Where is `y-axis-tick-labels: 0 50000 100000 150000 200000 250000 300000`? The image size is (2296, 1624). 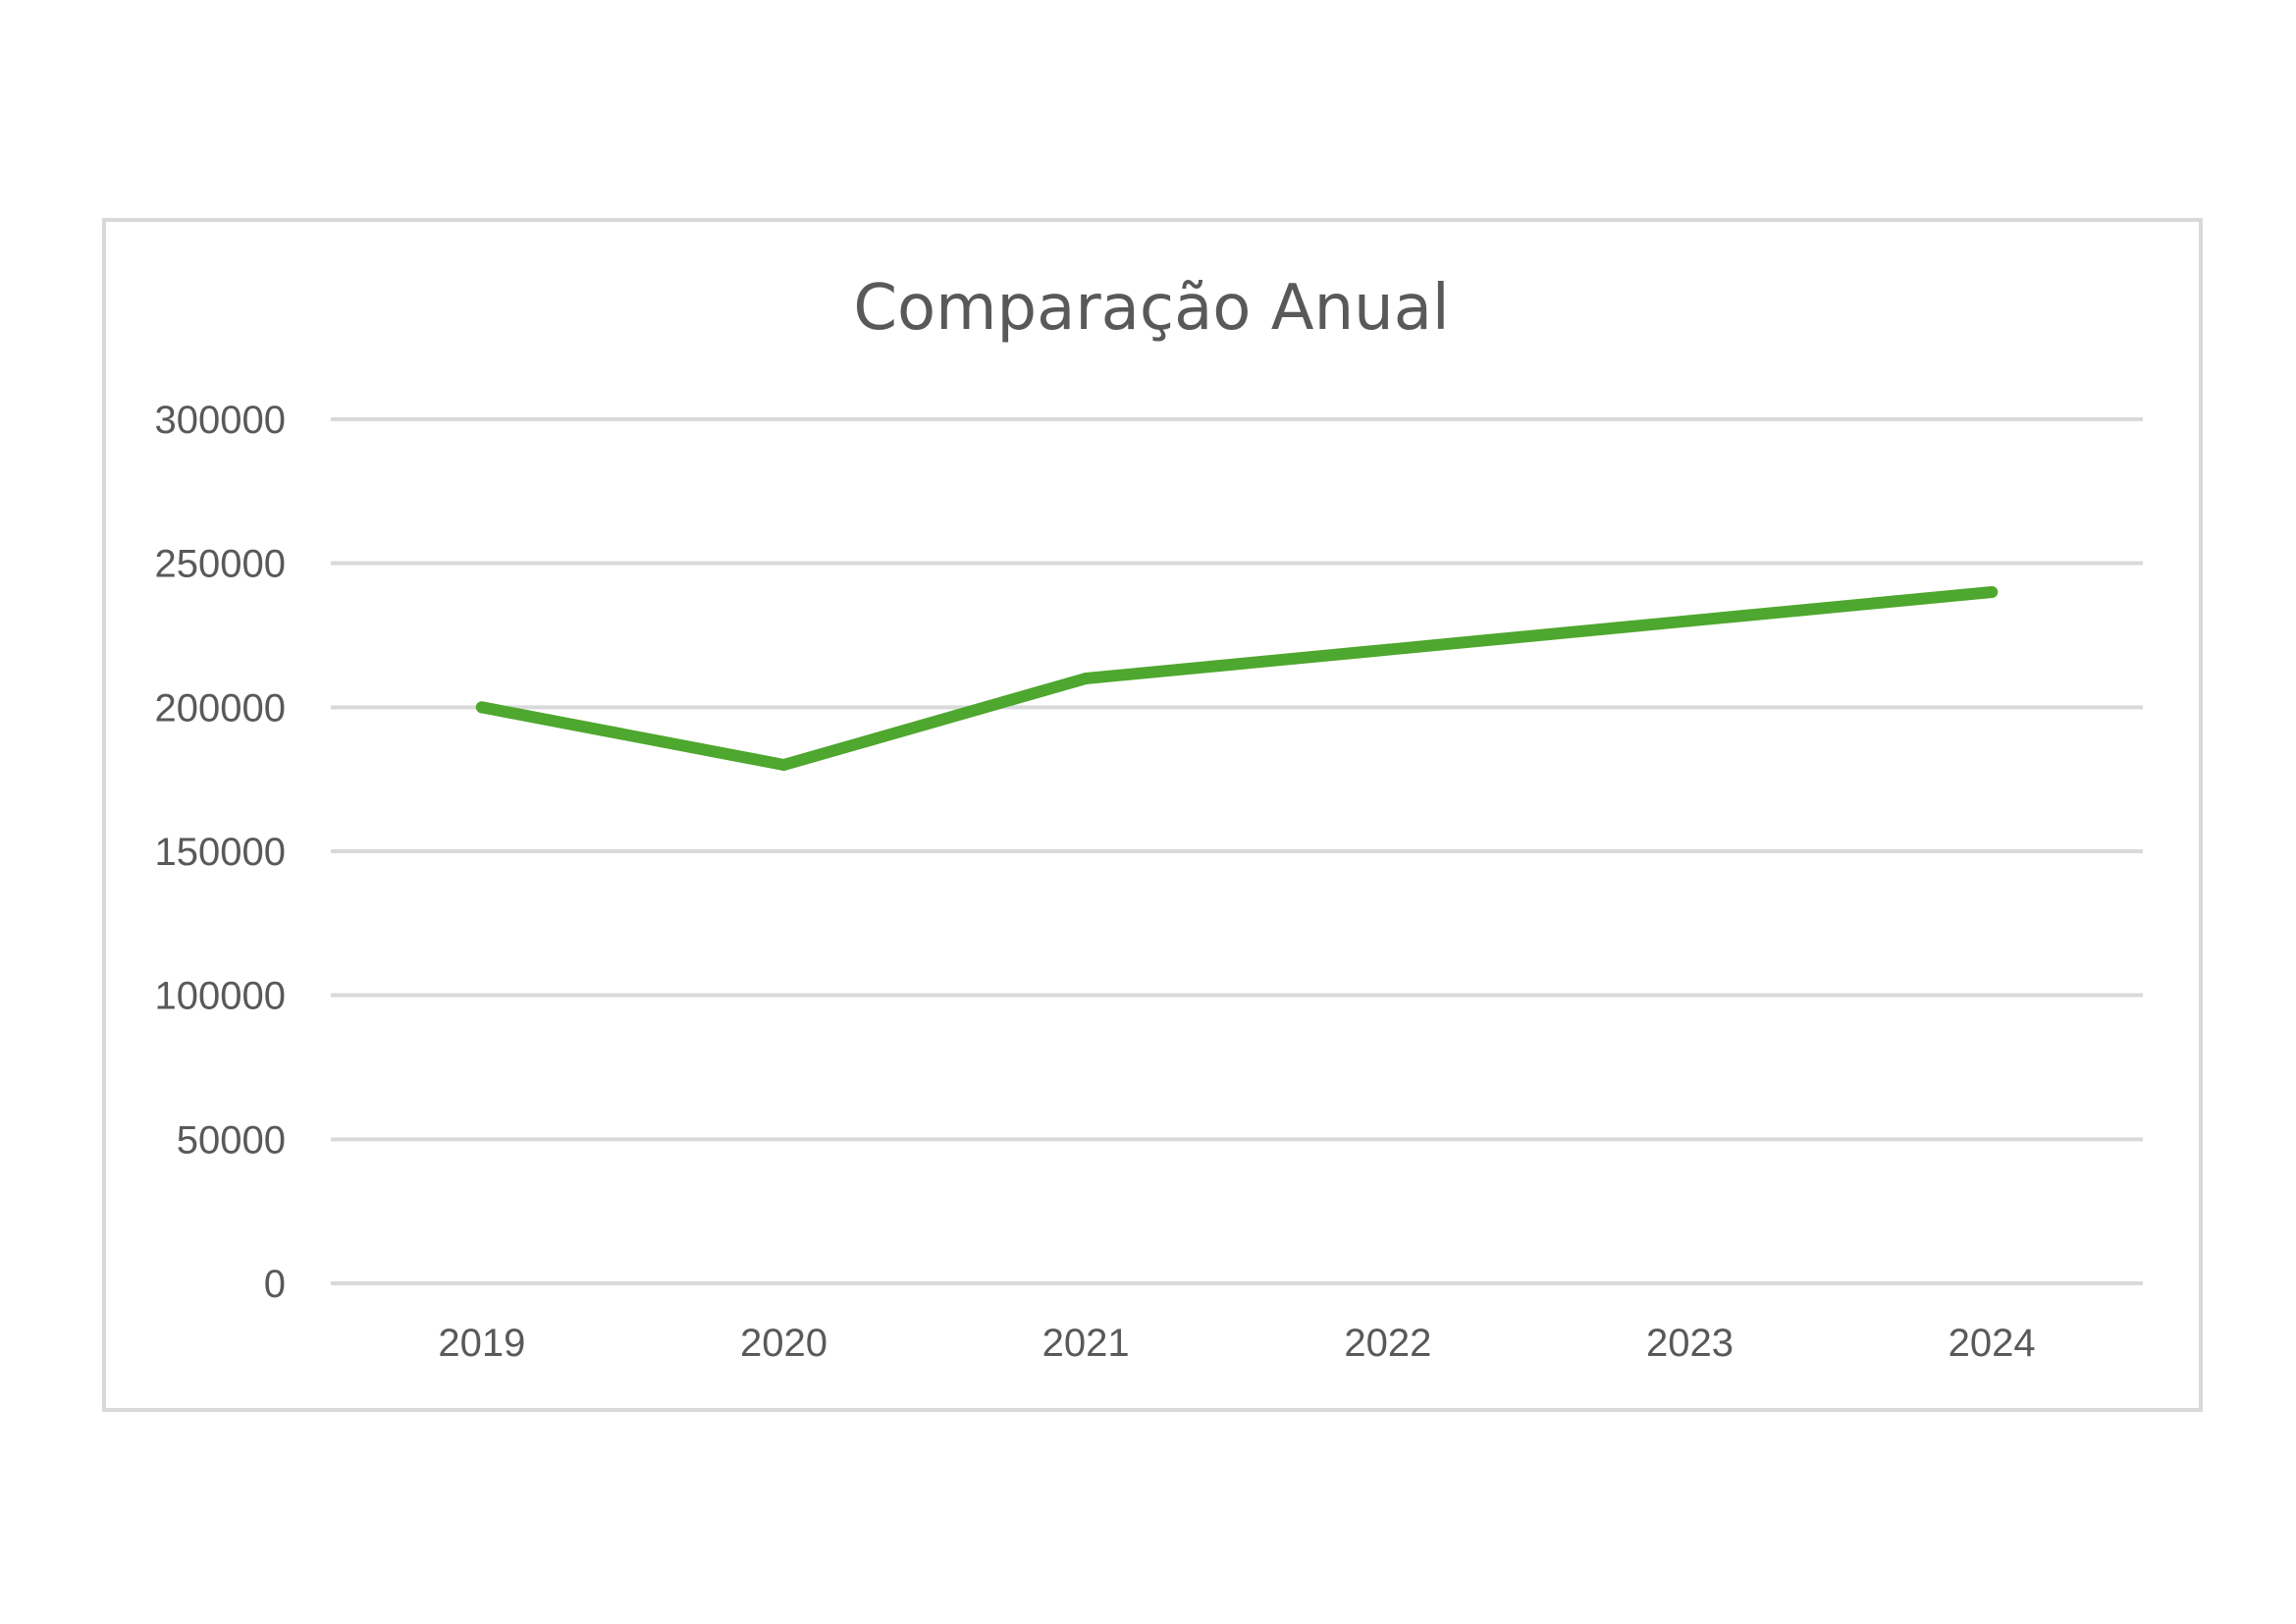
y-axis-tick-labels: 0 50000 100000 150000 200000 250000 300000 is located at coordinates (220, 852).